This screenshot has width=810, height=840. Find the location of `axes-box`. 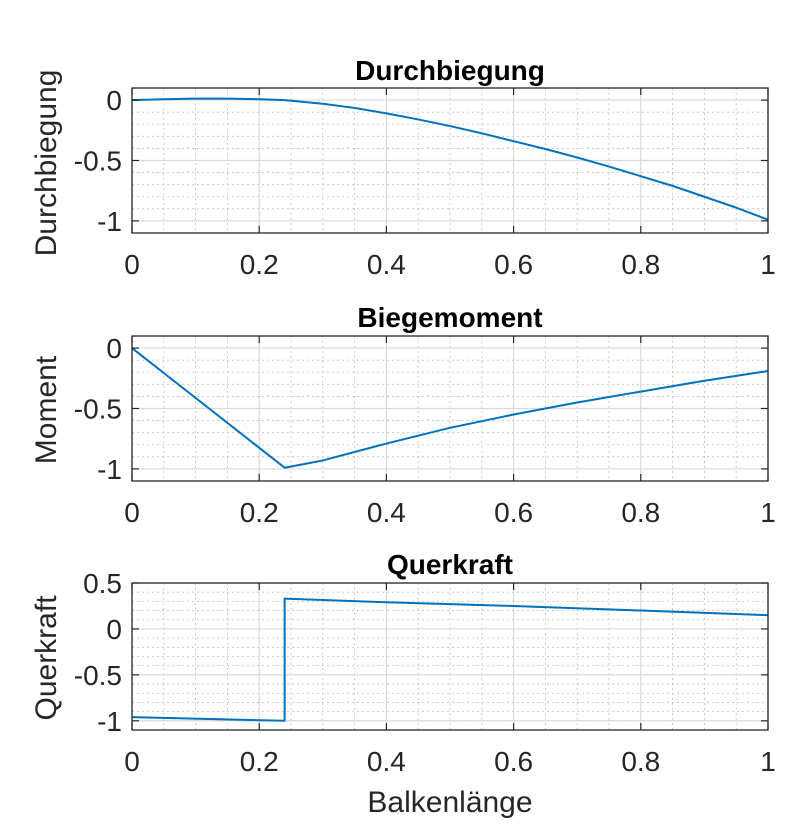

axes-box is located at coordinates (450, 656).